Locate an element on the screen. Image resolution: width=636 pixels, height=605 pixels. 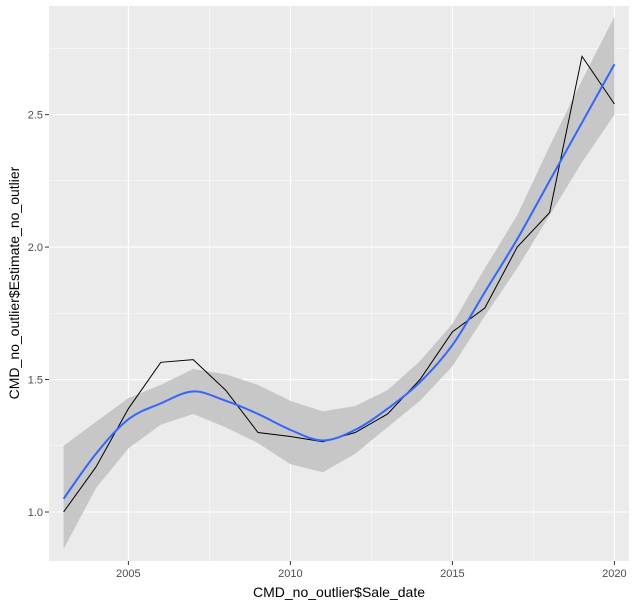
x-tick-label: 2015 is located at coordinates (452, 574).